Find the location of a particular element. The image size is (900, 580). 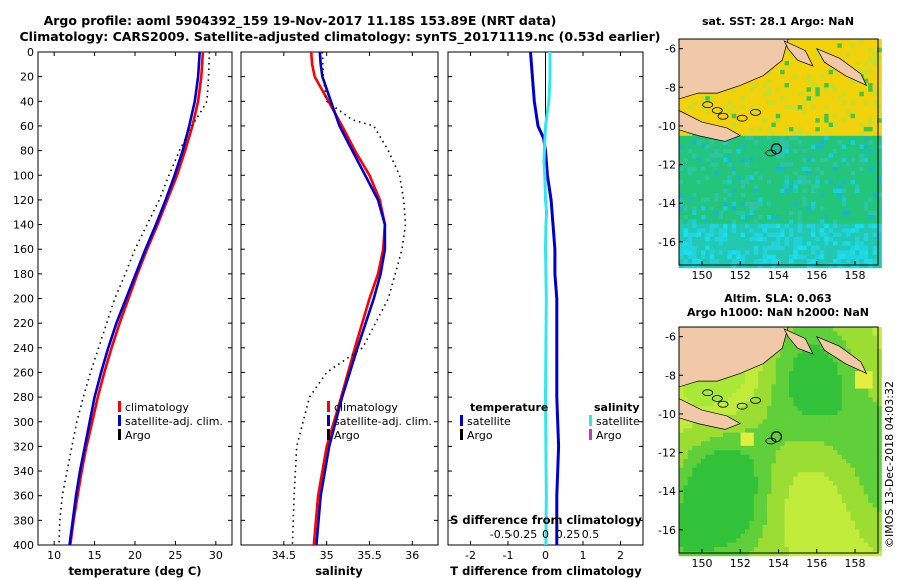

difference-legend-temperature: temperature satellite Argo is located at coordinates (504, 421).